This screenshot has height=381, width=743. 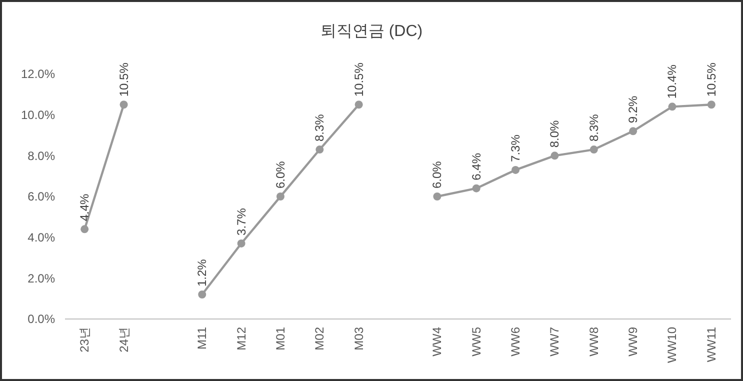 I want to click on y-tick-label: 10.0%, so click(x=38, y=115).